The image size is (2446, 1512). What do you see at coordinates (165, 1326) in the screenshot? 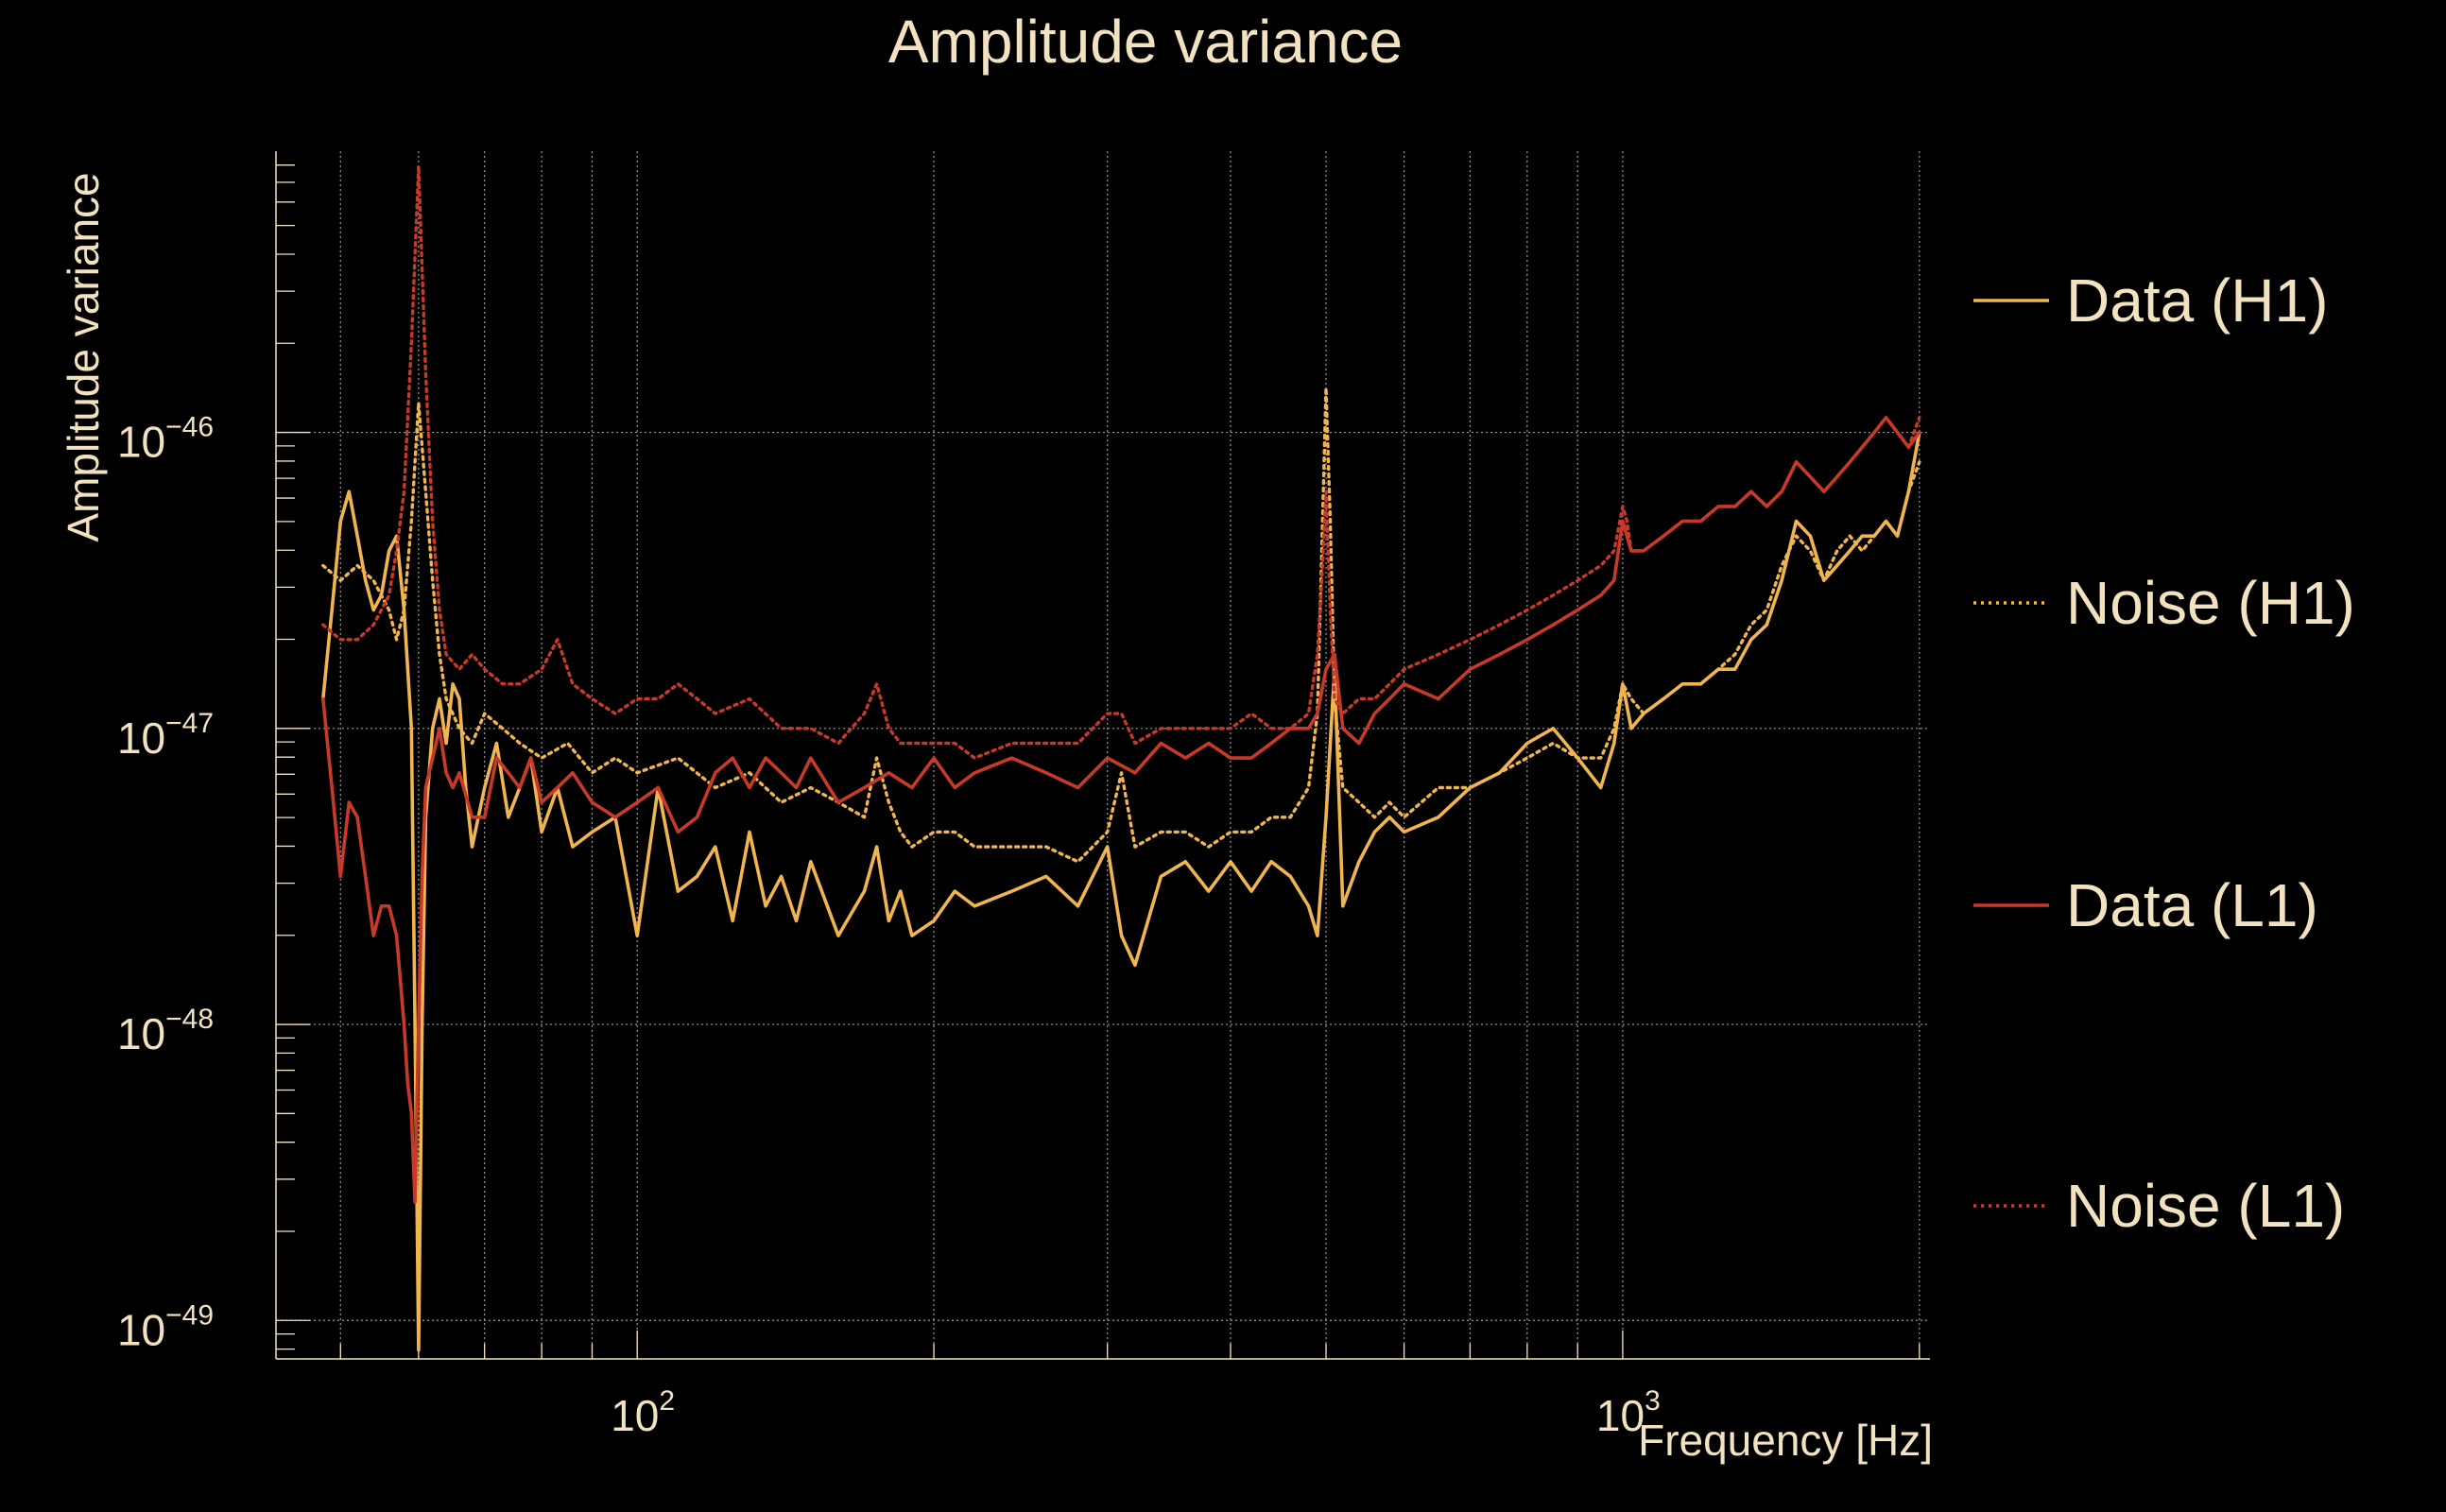
I see `y-tick-label: 10−49` at bounding box center [165, 1326].